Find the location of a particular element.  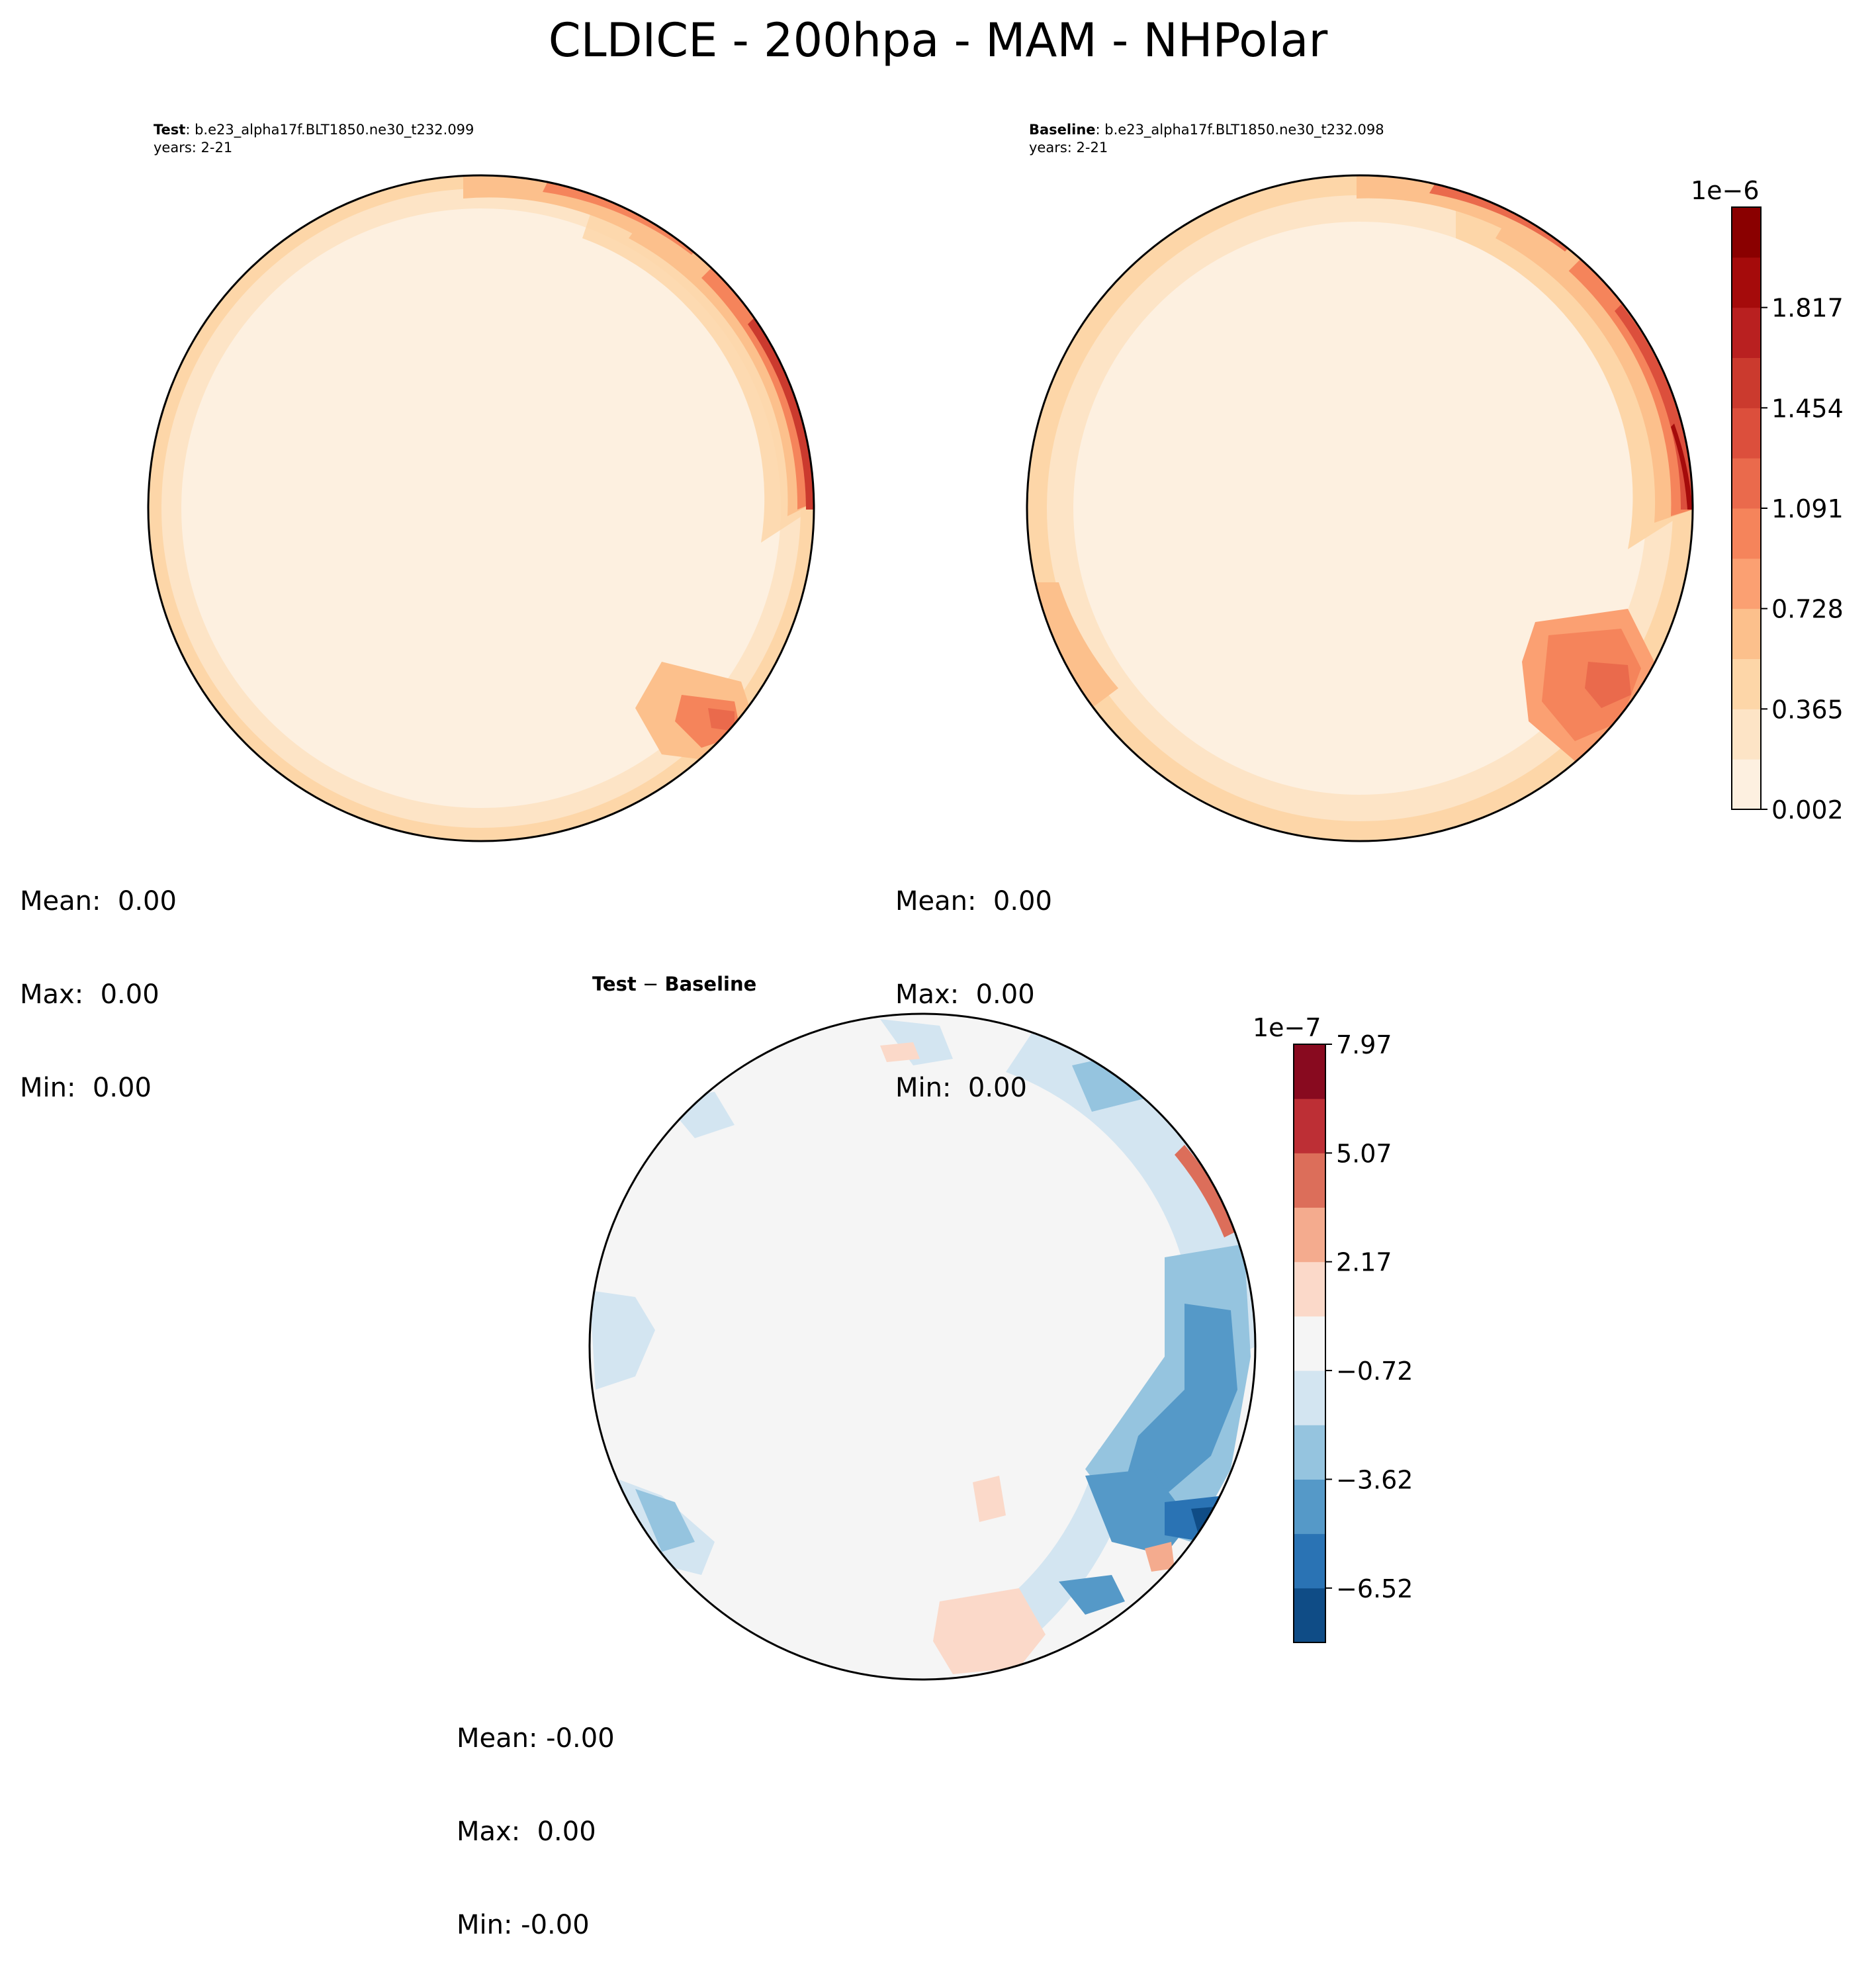

baseline-years: years: 2-21 is located at coordinates (1068, 148).